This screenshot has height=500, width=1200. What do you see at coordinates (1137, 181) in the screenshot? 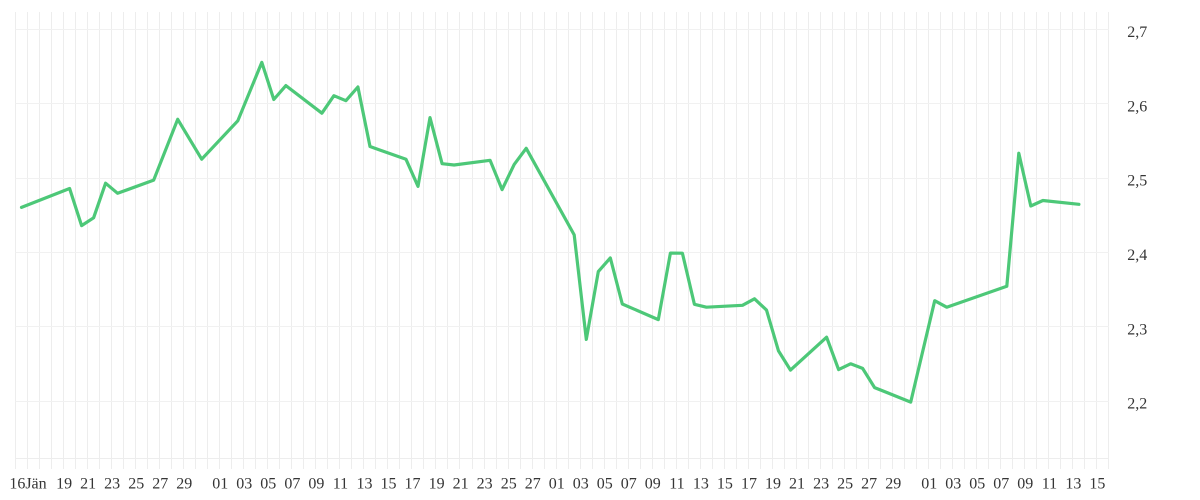
I see `svg-text: 2,5` at bounding box center [1137, 181].